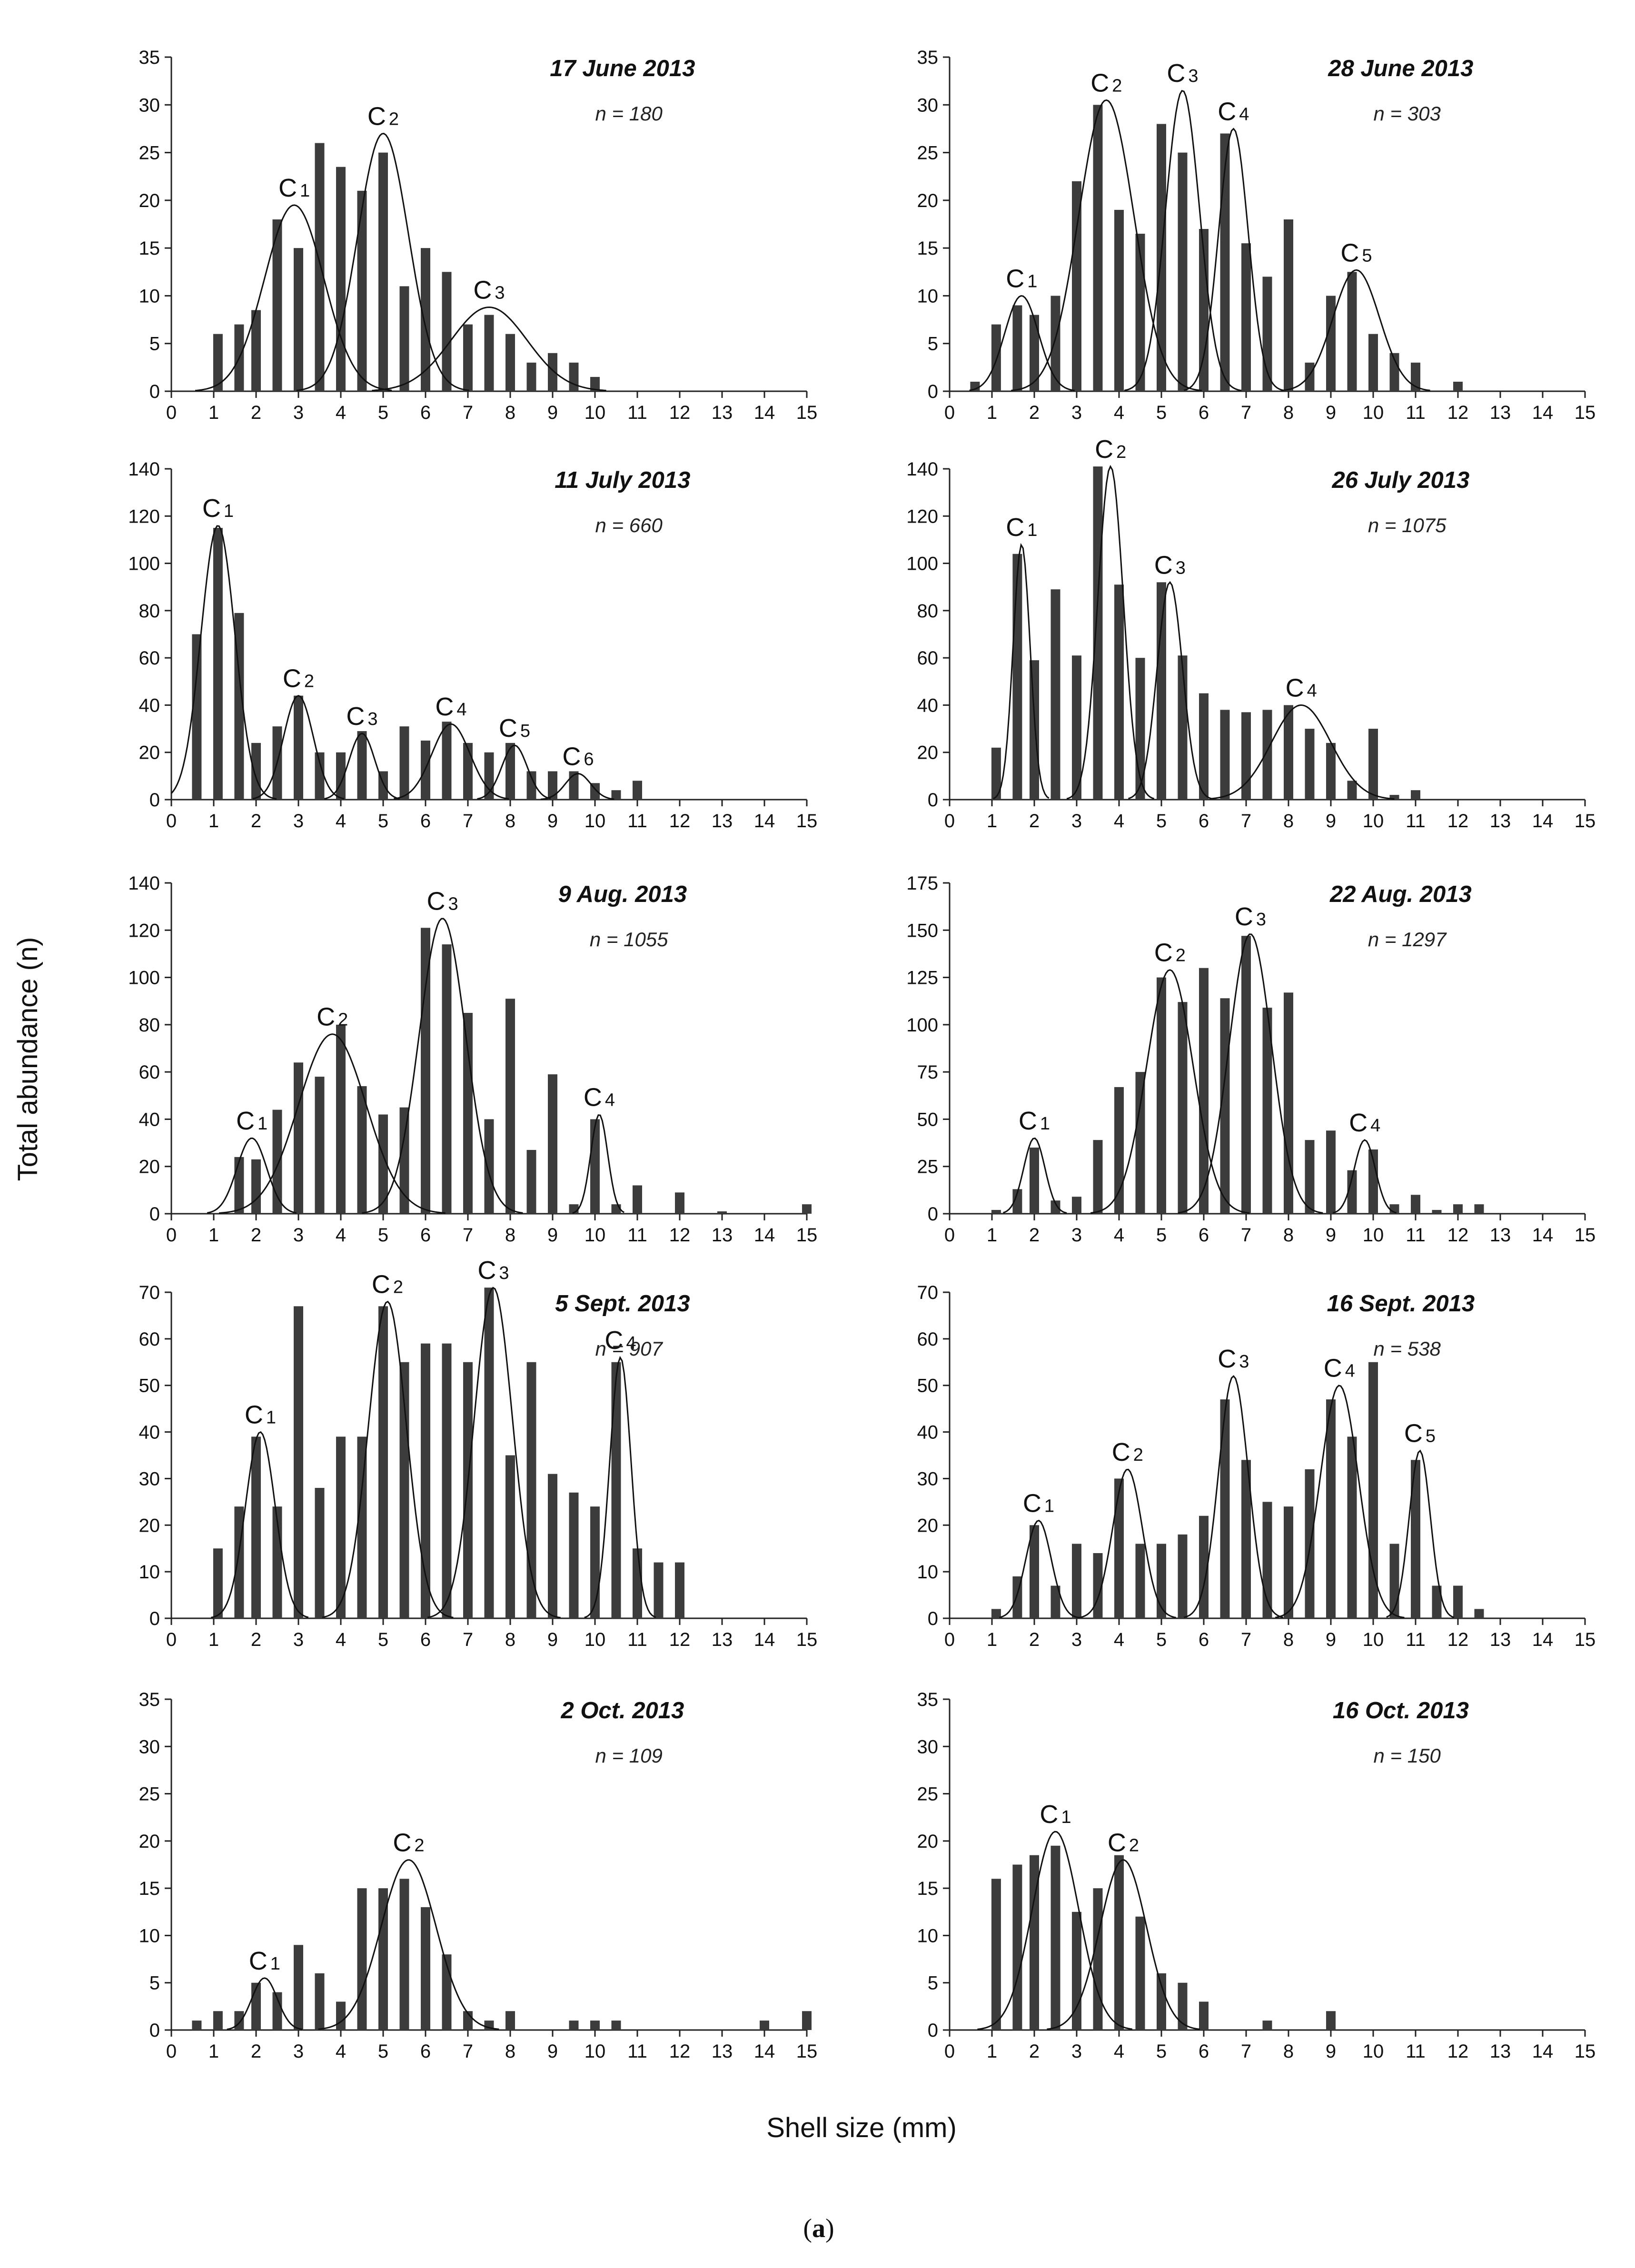  What do you see at coordinates (829, 2228) in the screenshot?
I see `panel-label-close: )` at bounding box center [829, 2228].